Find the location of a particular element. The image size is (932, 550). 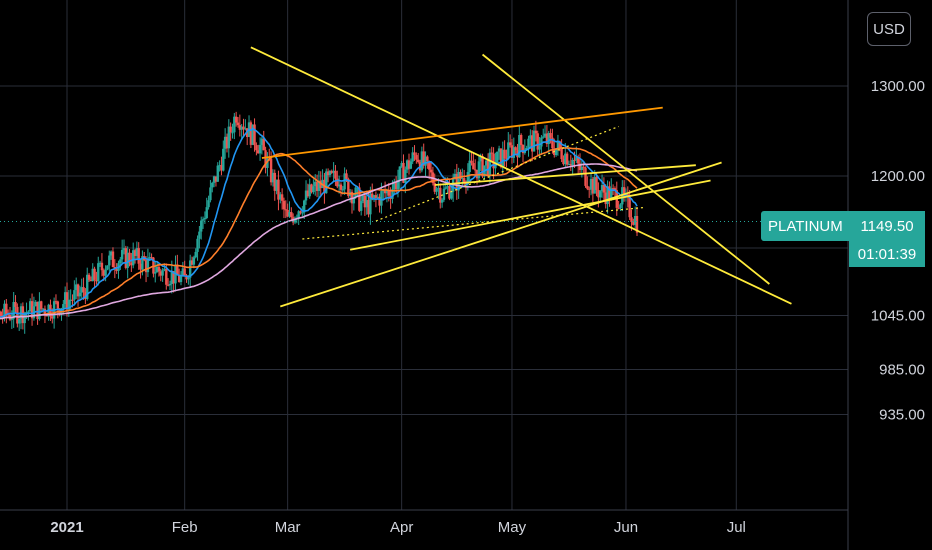

channel-line-upper is located at coordinates (462, 132).